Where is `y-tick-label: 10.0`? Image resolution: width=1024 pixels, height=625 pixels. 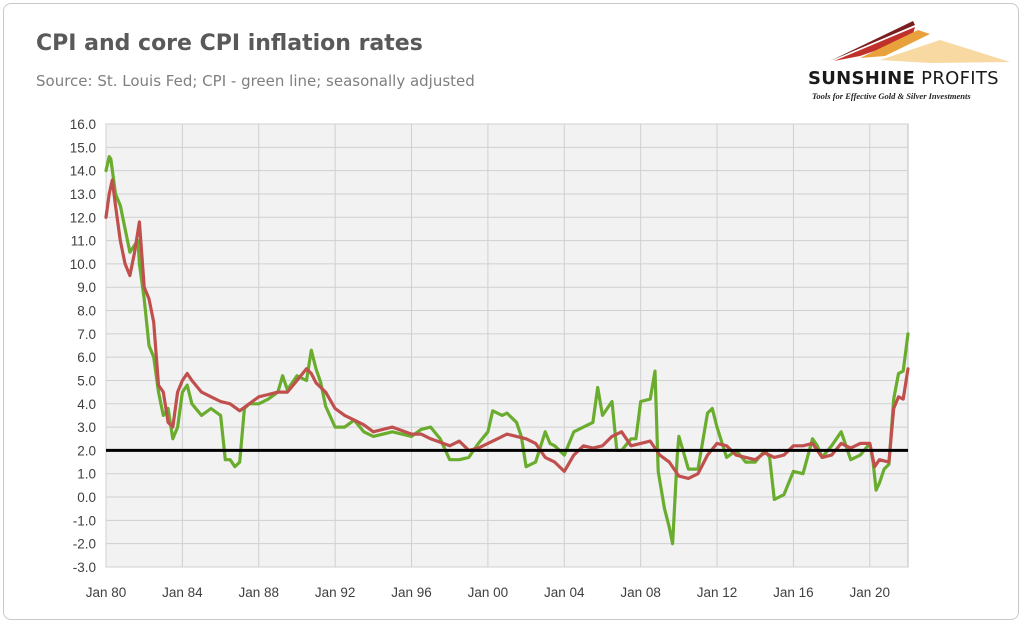
y-tick-label: 10.0 is located at coordinates (83, 264).